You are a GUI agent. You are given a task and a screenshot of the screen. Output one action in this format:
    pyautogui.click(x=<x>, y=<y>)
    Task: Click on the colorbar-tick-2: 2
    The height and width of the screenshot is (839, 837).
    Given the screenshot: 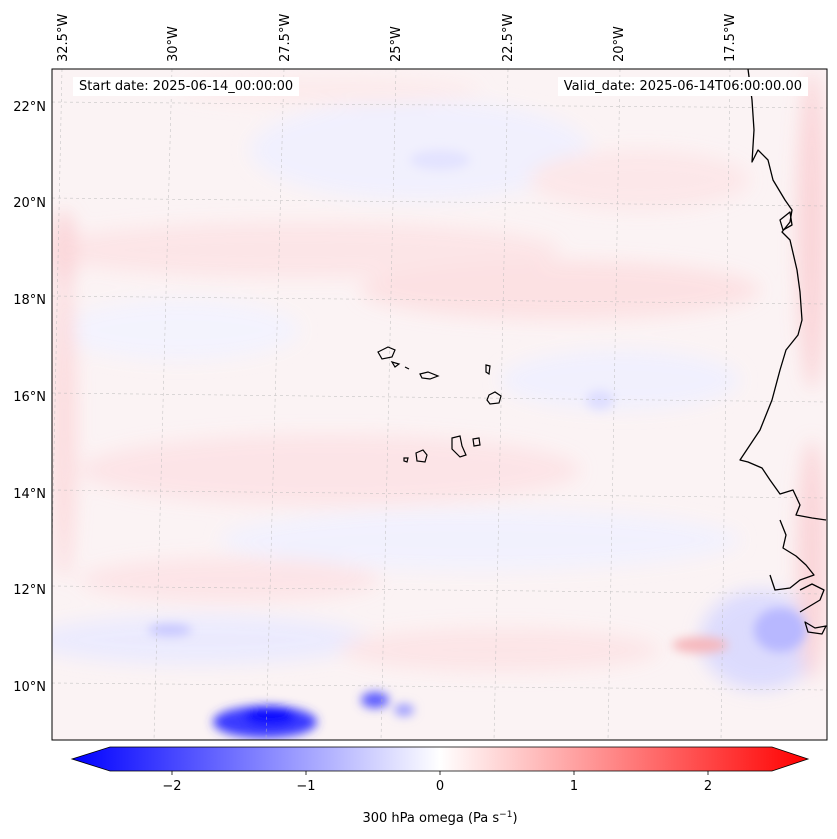 What is the action you would take?
    pyautogui.click(x=708, y=786)
    